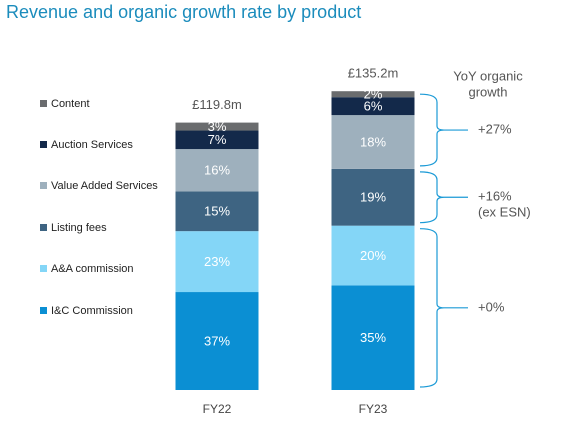 This screenshot has height=432, width=575. I want to click on data-label: 15%, so click(217, 211).